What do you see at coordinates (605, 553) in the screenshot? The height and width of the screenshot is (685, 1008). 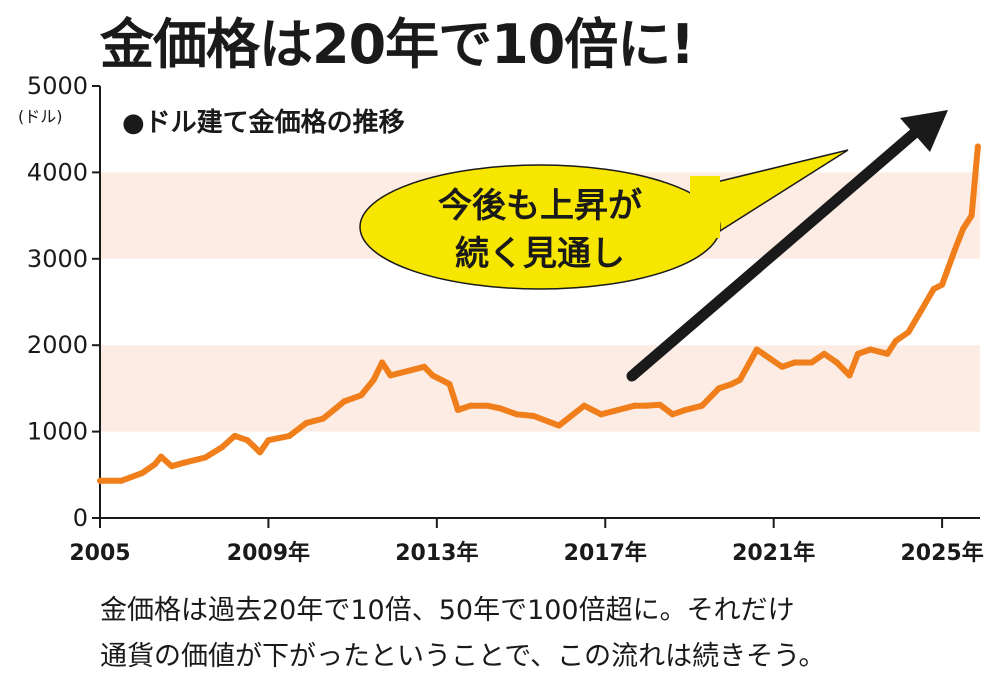 I see `x-tick-label: 2017年` at bounding box center [605, 553].